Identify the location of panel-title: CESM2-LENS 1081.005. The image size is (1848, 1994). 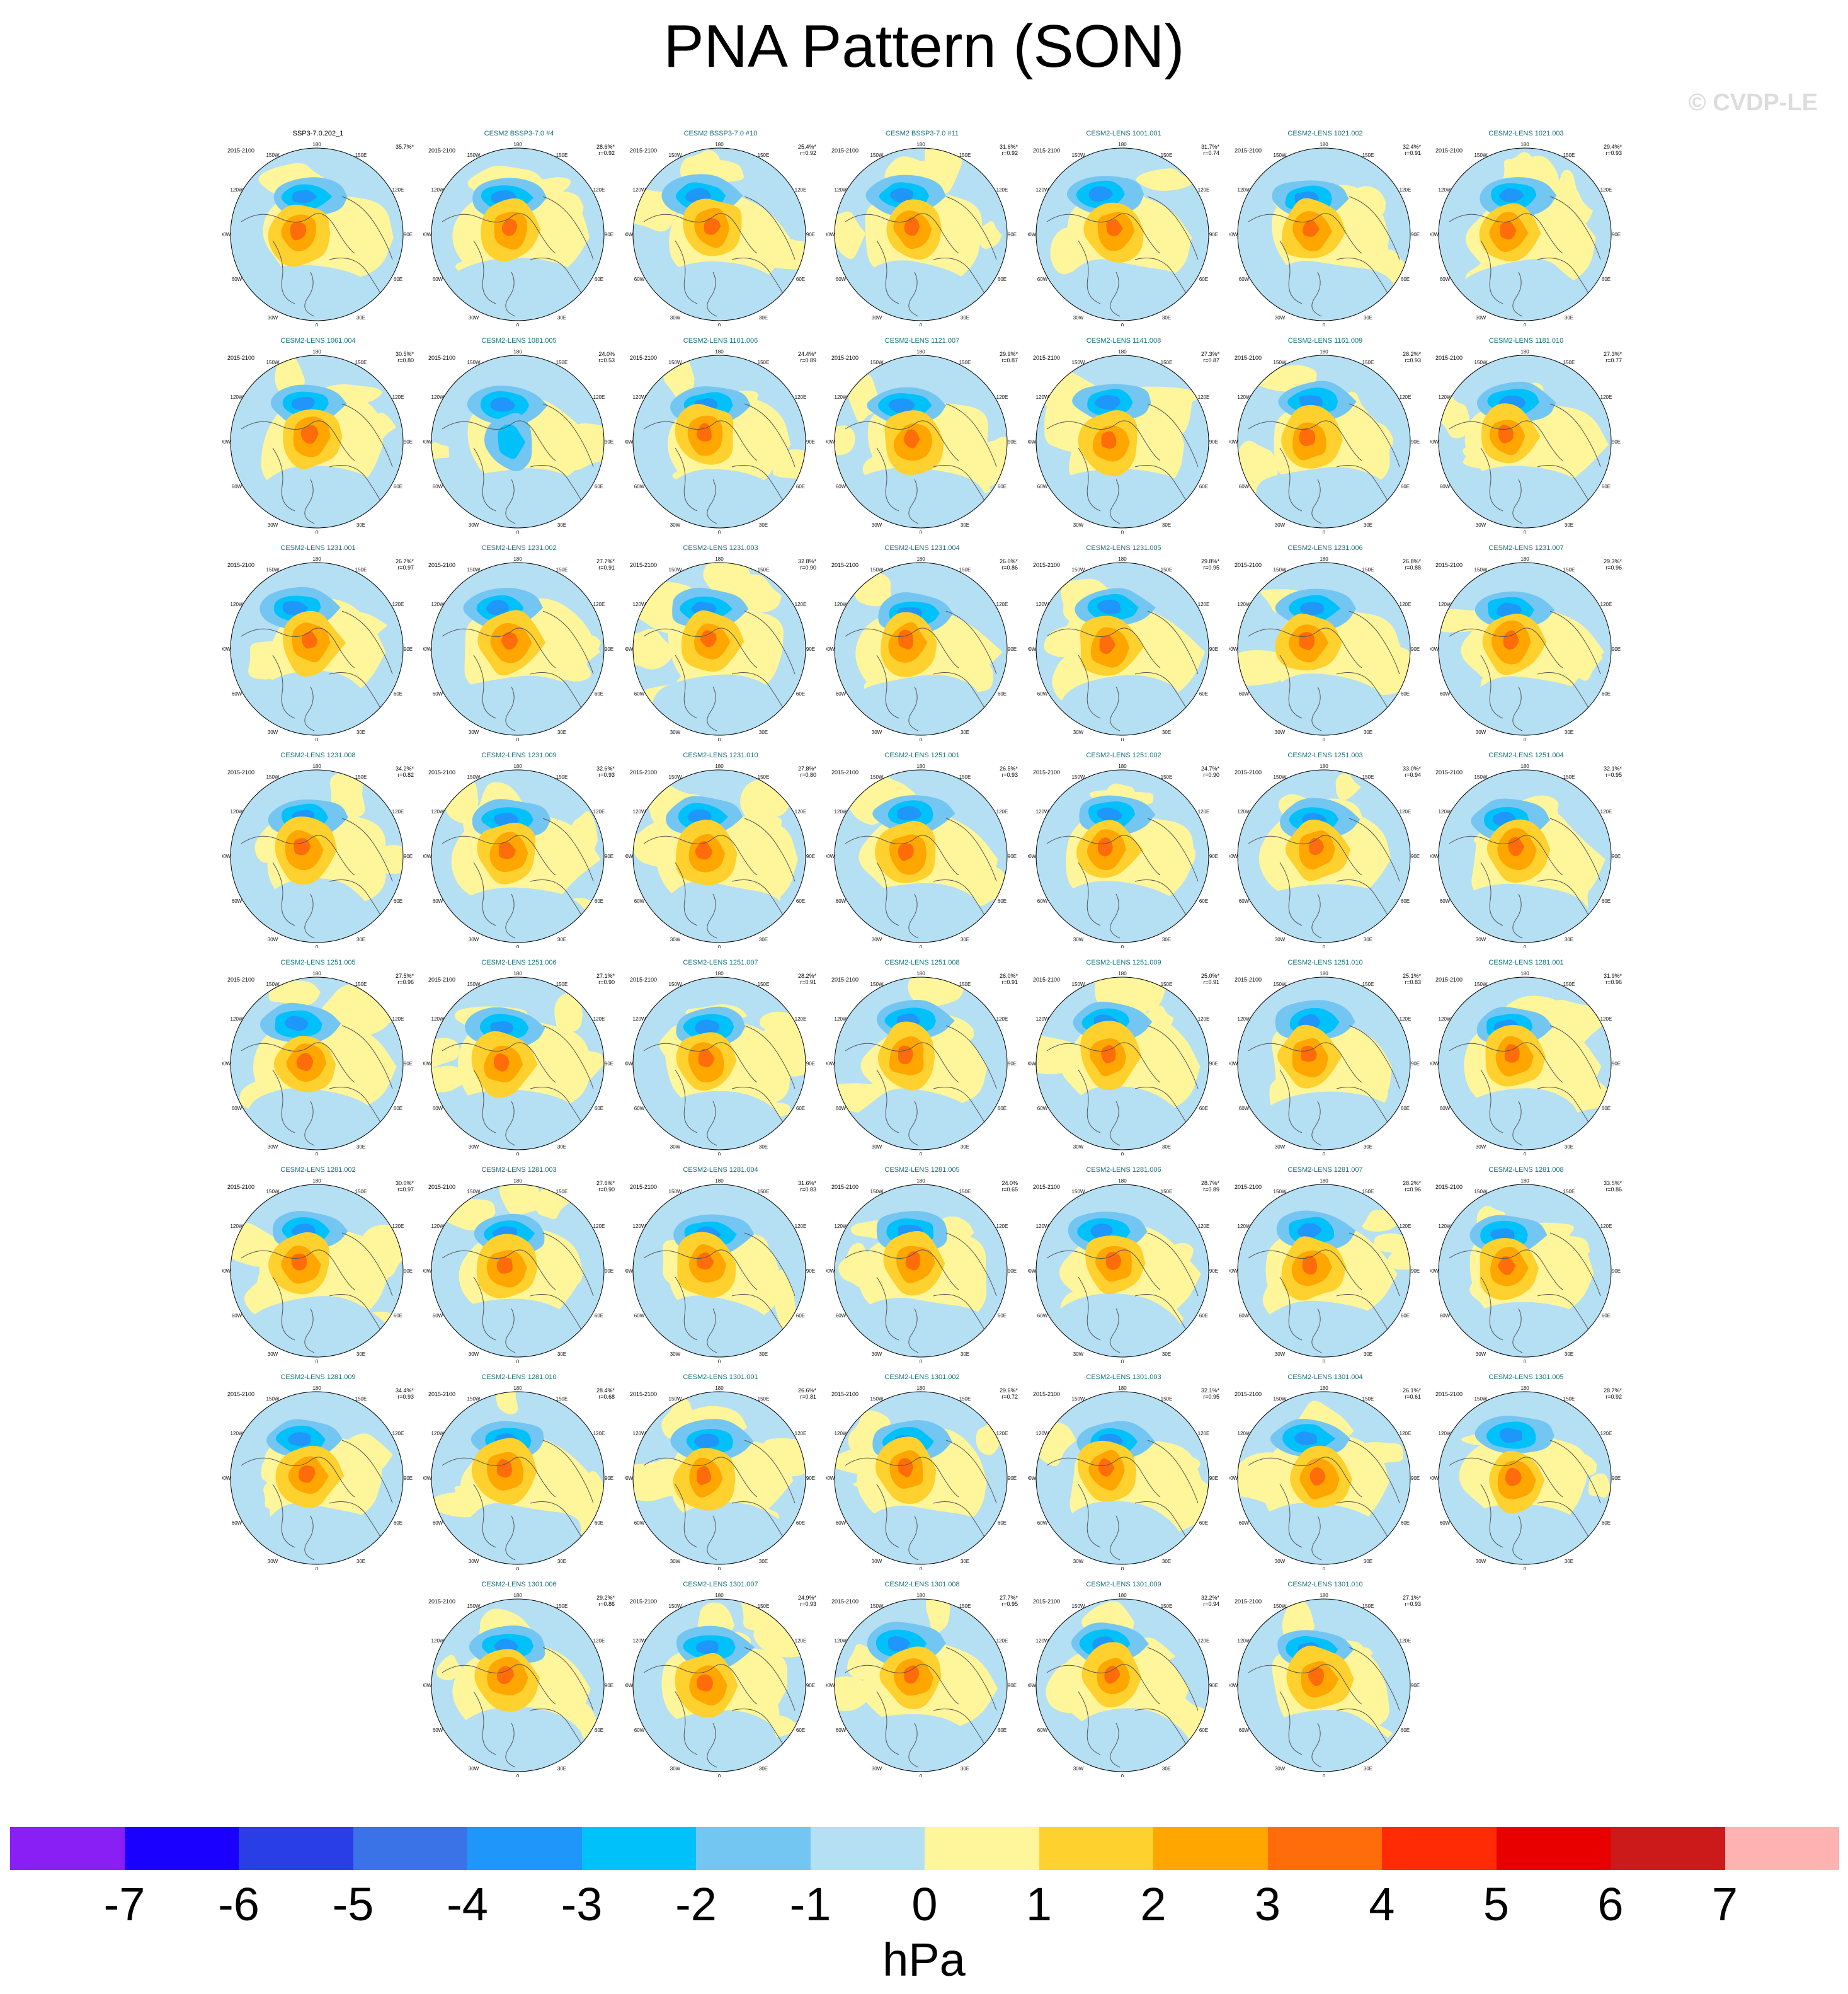
(519, 341).